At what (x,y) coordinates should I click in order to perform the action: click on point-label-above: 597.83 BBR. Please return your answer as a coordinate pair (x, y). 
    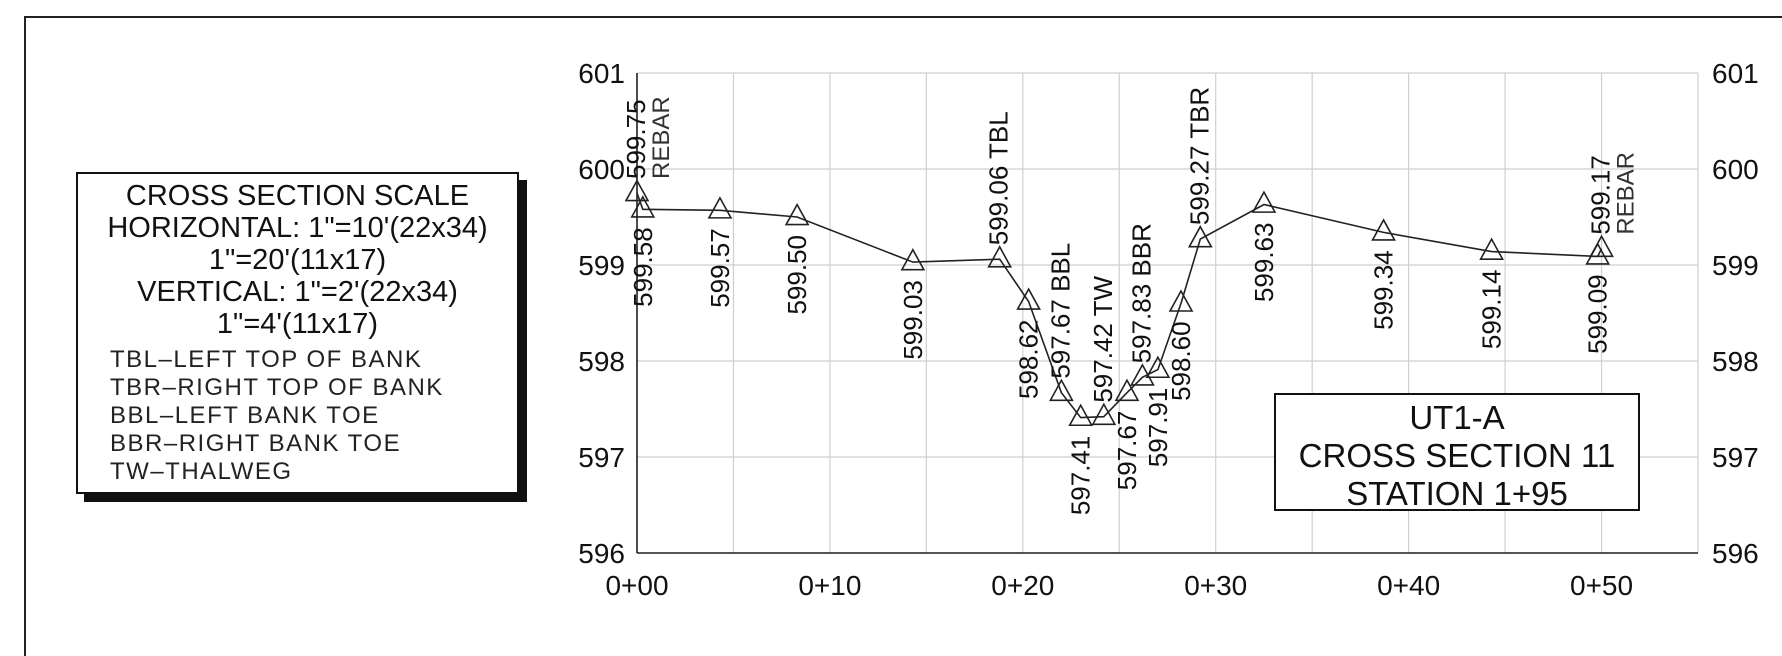
    Looking at the image, I should click on (1141, 293).